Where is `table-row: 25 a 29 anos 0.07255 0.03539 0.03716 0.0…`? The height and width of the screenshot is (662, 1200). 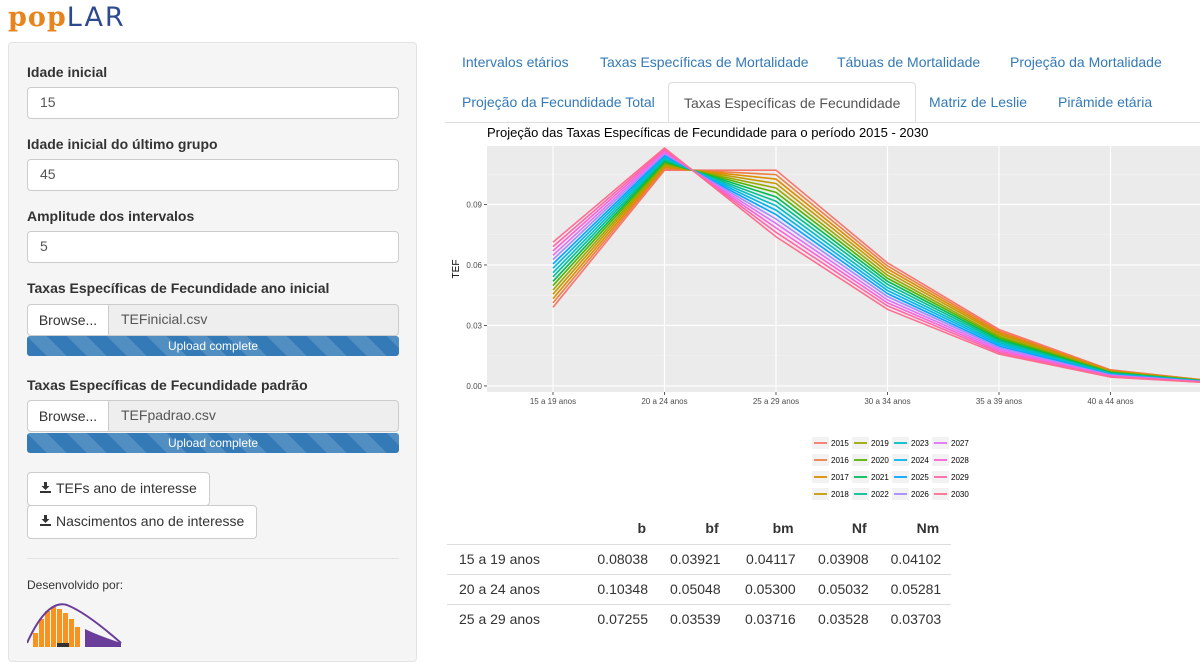 table-row: 25 a 29 anos 0.07255 0.03539 0.03716 0.0… is located at coordinates (699, 618).